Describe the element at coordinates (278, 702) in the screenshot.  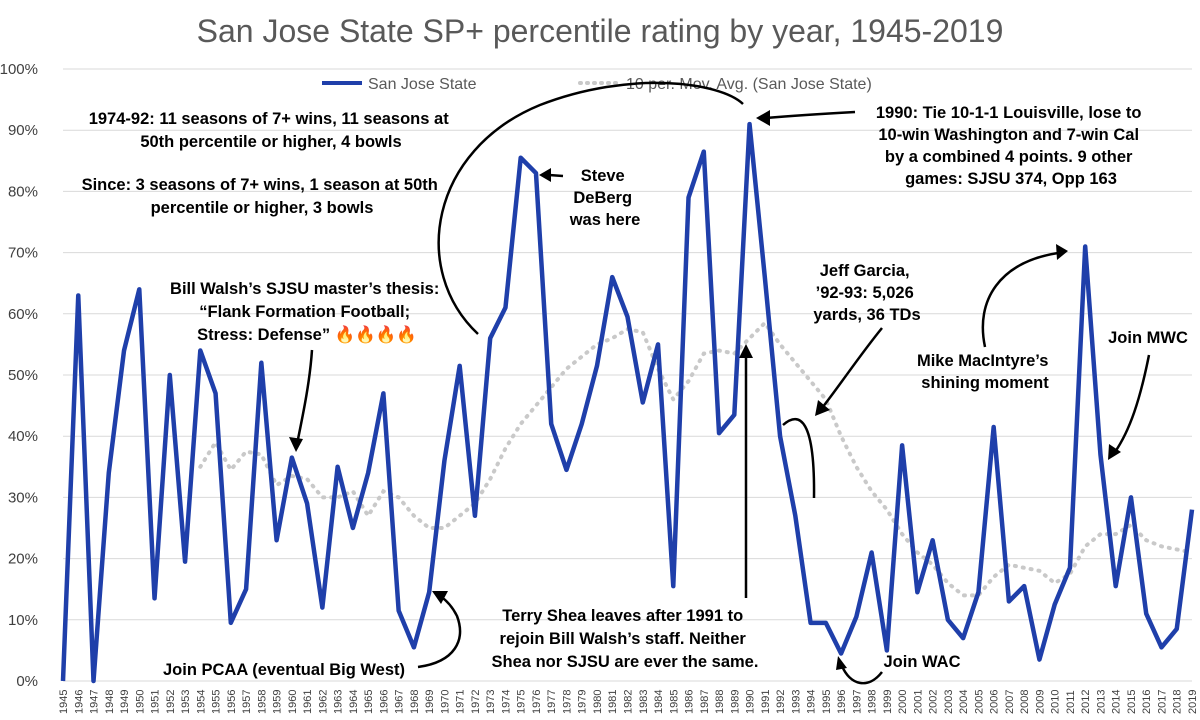
I see `x-tick-label: 1959` at that location.